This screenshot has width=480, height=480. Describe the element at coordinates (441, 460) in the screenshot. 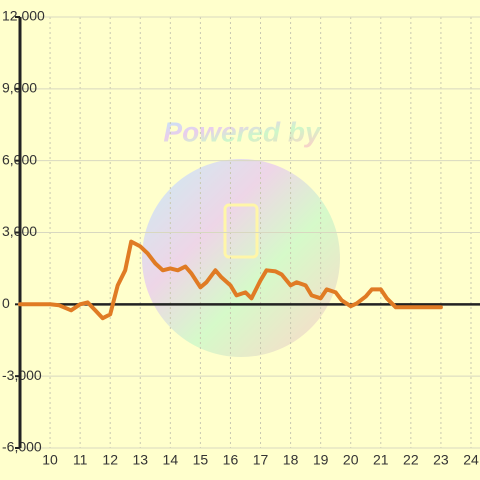

I see `x-tick-label: 23` at that location.